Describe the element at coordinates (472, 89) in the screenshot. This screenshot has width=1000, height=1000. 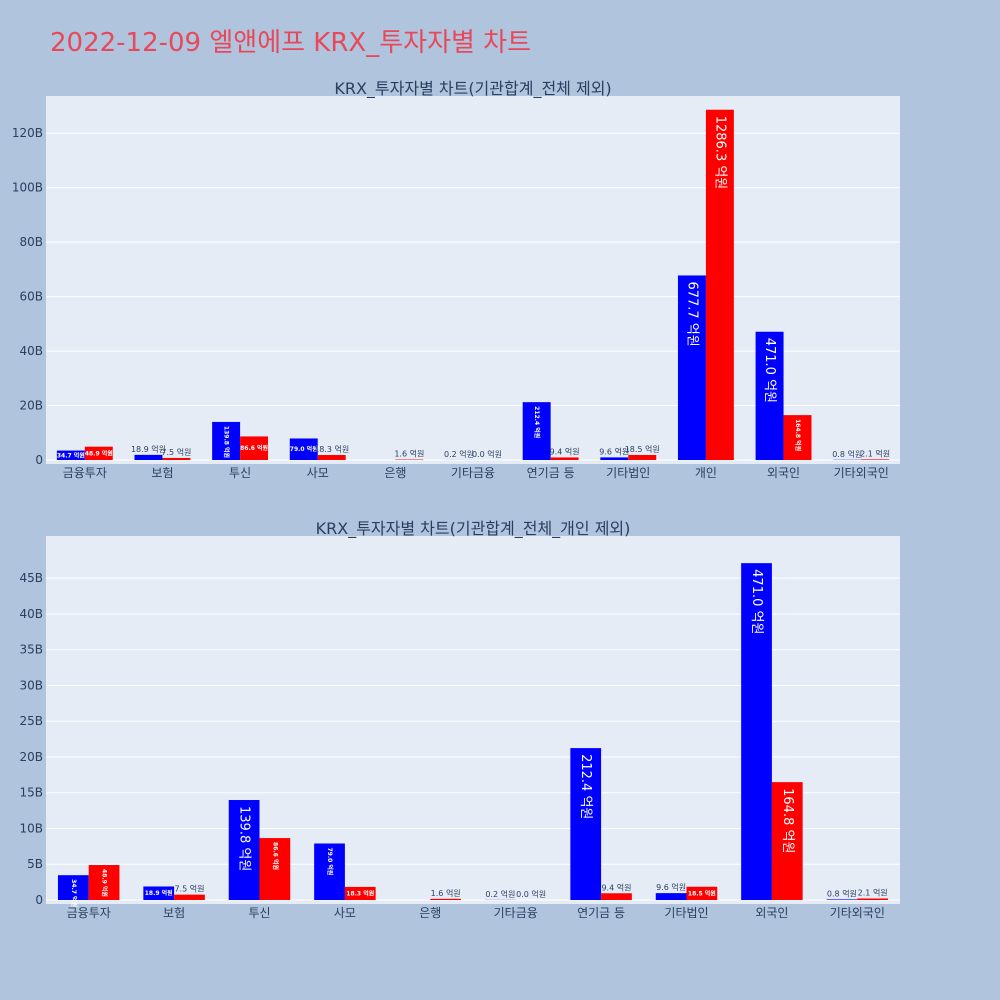
I see `chart-title: KRX_투자자별 차트(기관합계_전체 제외)` at that location.